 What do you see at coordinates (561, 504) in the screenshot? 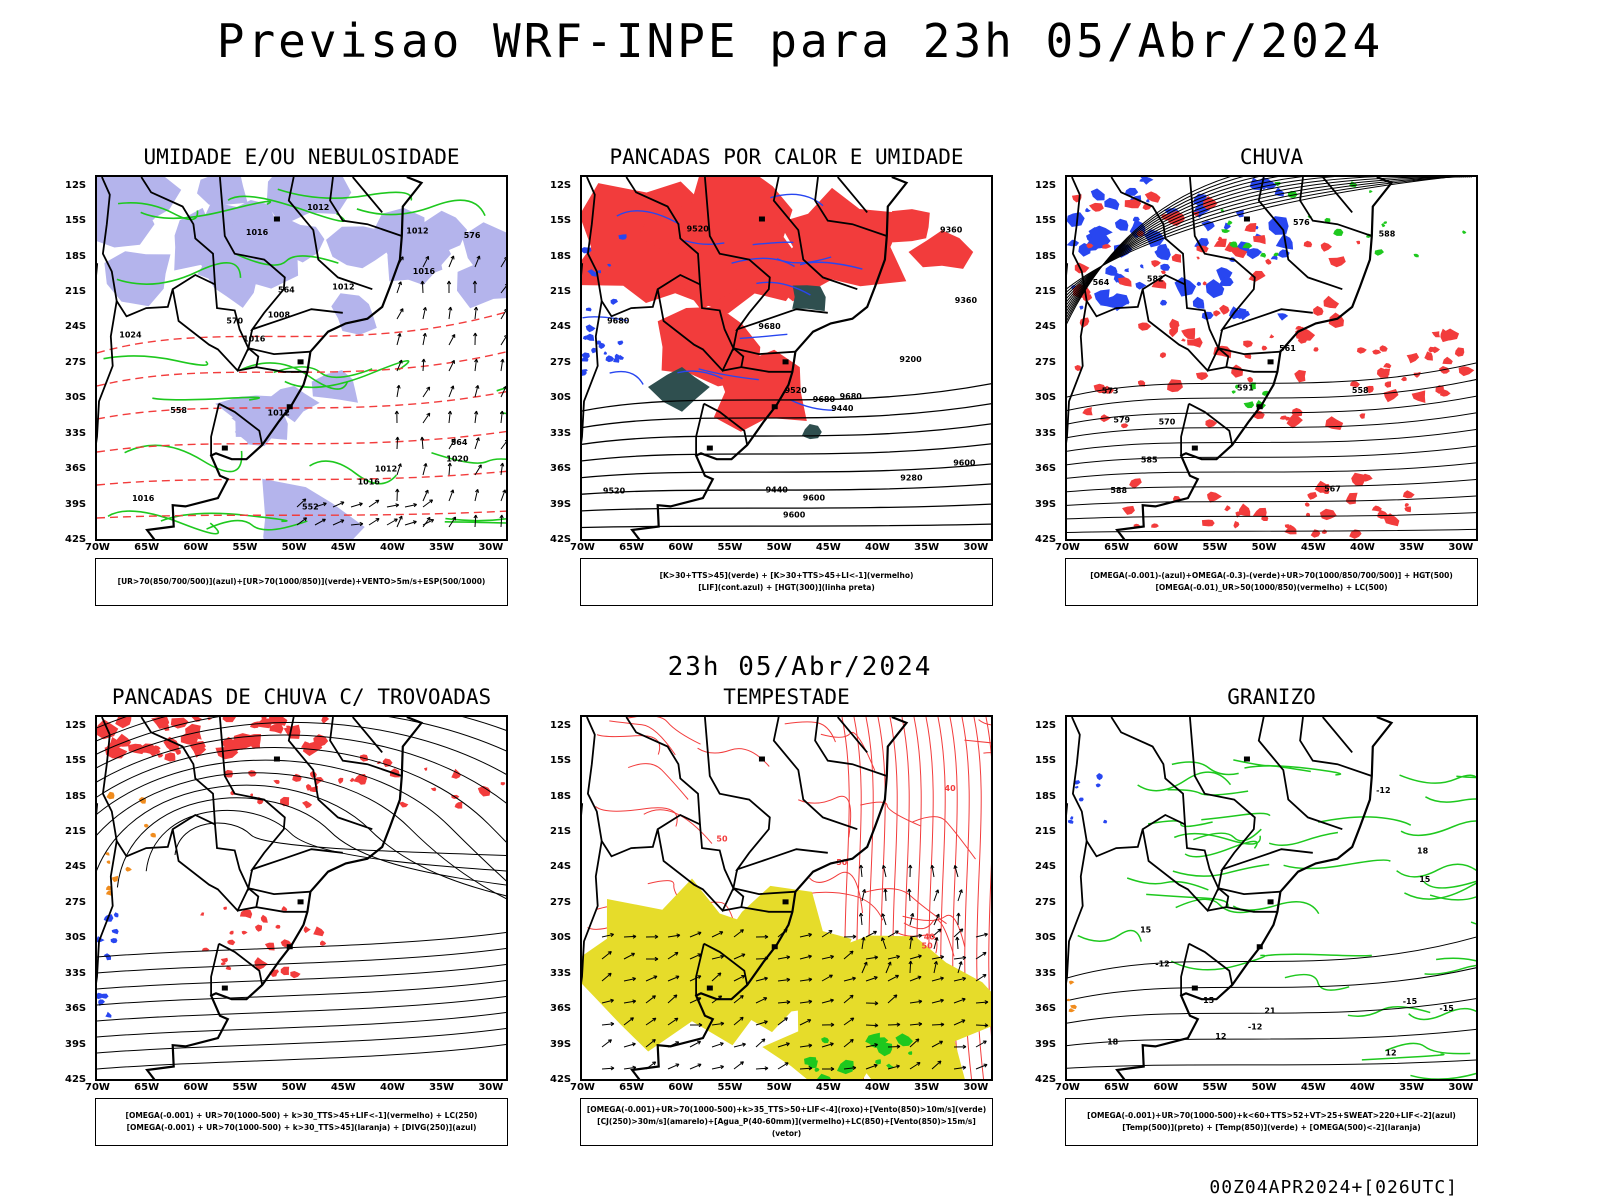
I see `latitude-tick-label: 39S` at bounding box center [561, 504].